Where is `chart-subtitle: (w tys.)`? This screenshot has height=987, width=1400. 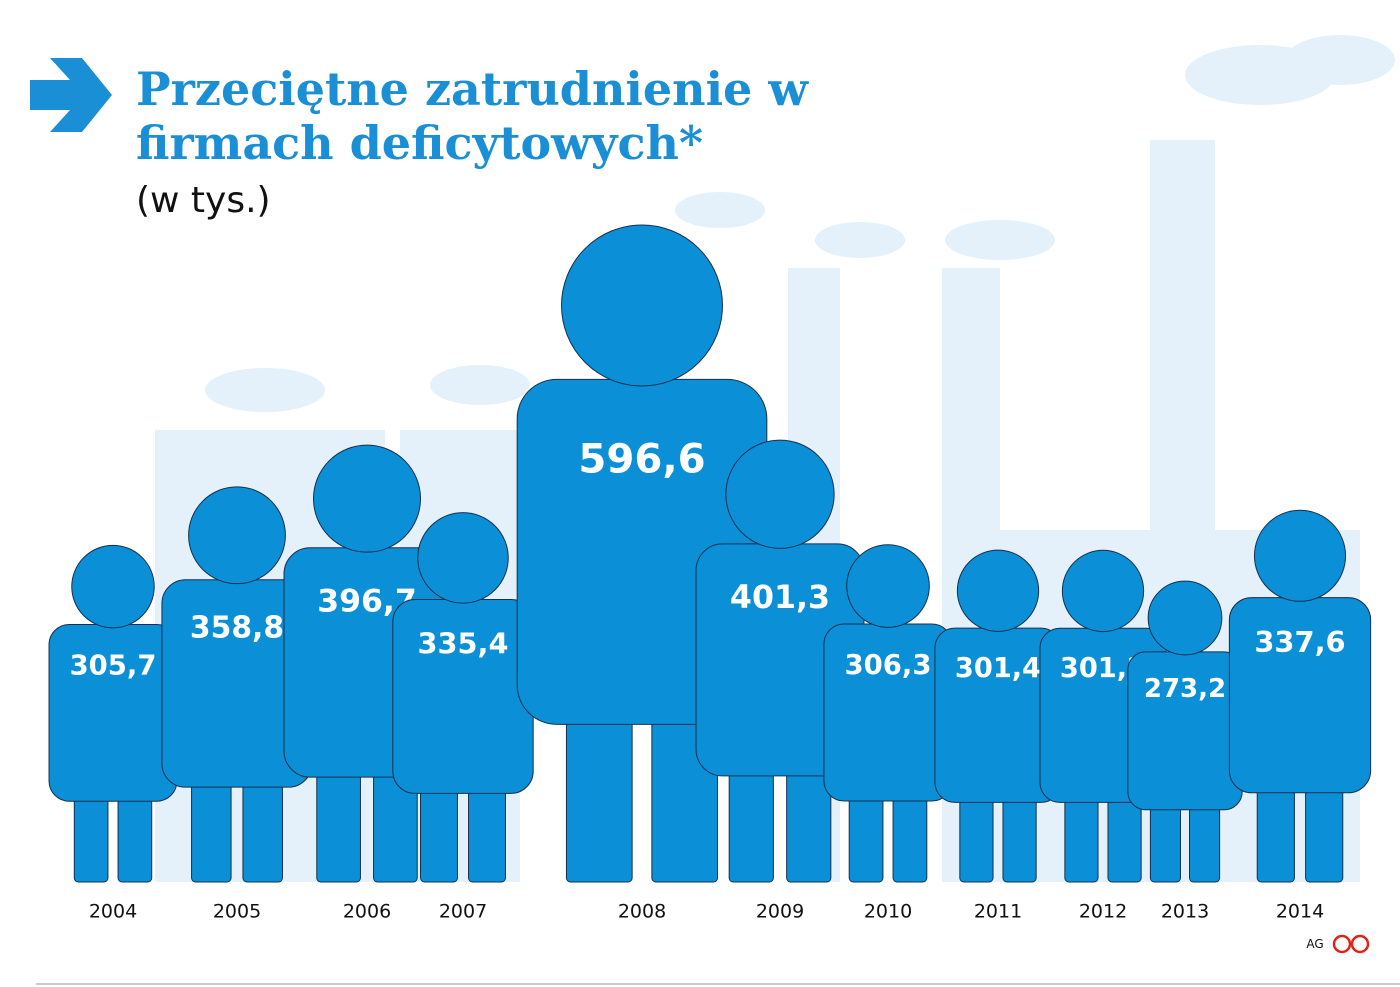
chart-subtitle: (w tys.) is located at coordinates (203, 200).